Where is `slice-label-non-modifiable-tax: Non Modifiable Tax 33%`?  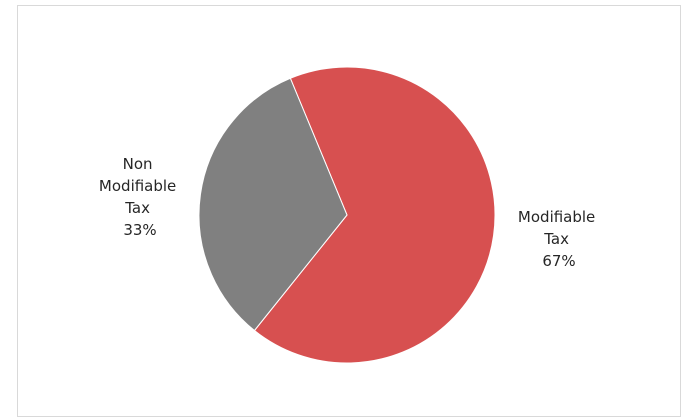
slice-label-non-modifiable-tax: Non Modifiable Tax 33% is located at coordinates (140, 197).